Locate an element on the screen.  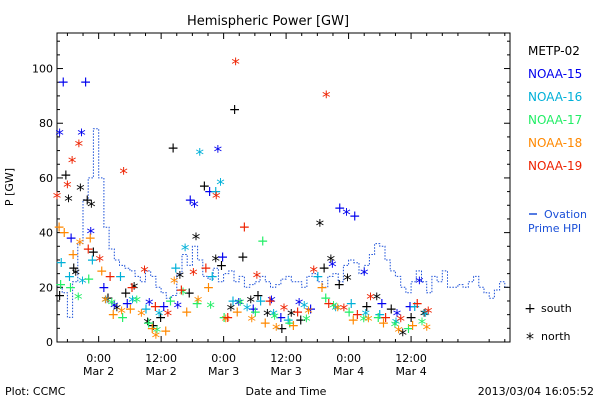
ovation-legend-label-line2: Prime HPI is located at coordinates (554, 228).